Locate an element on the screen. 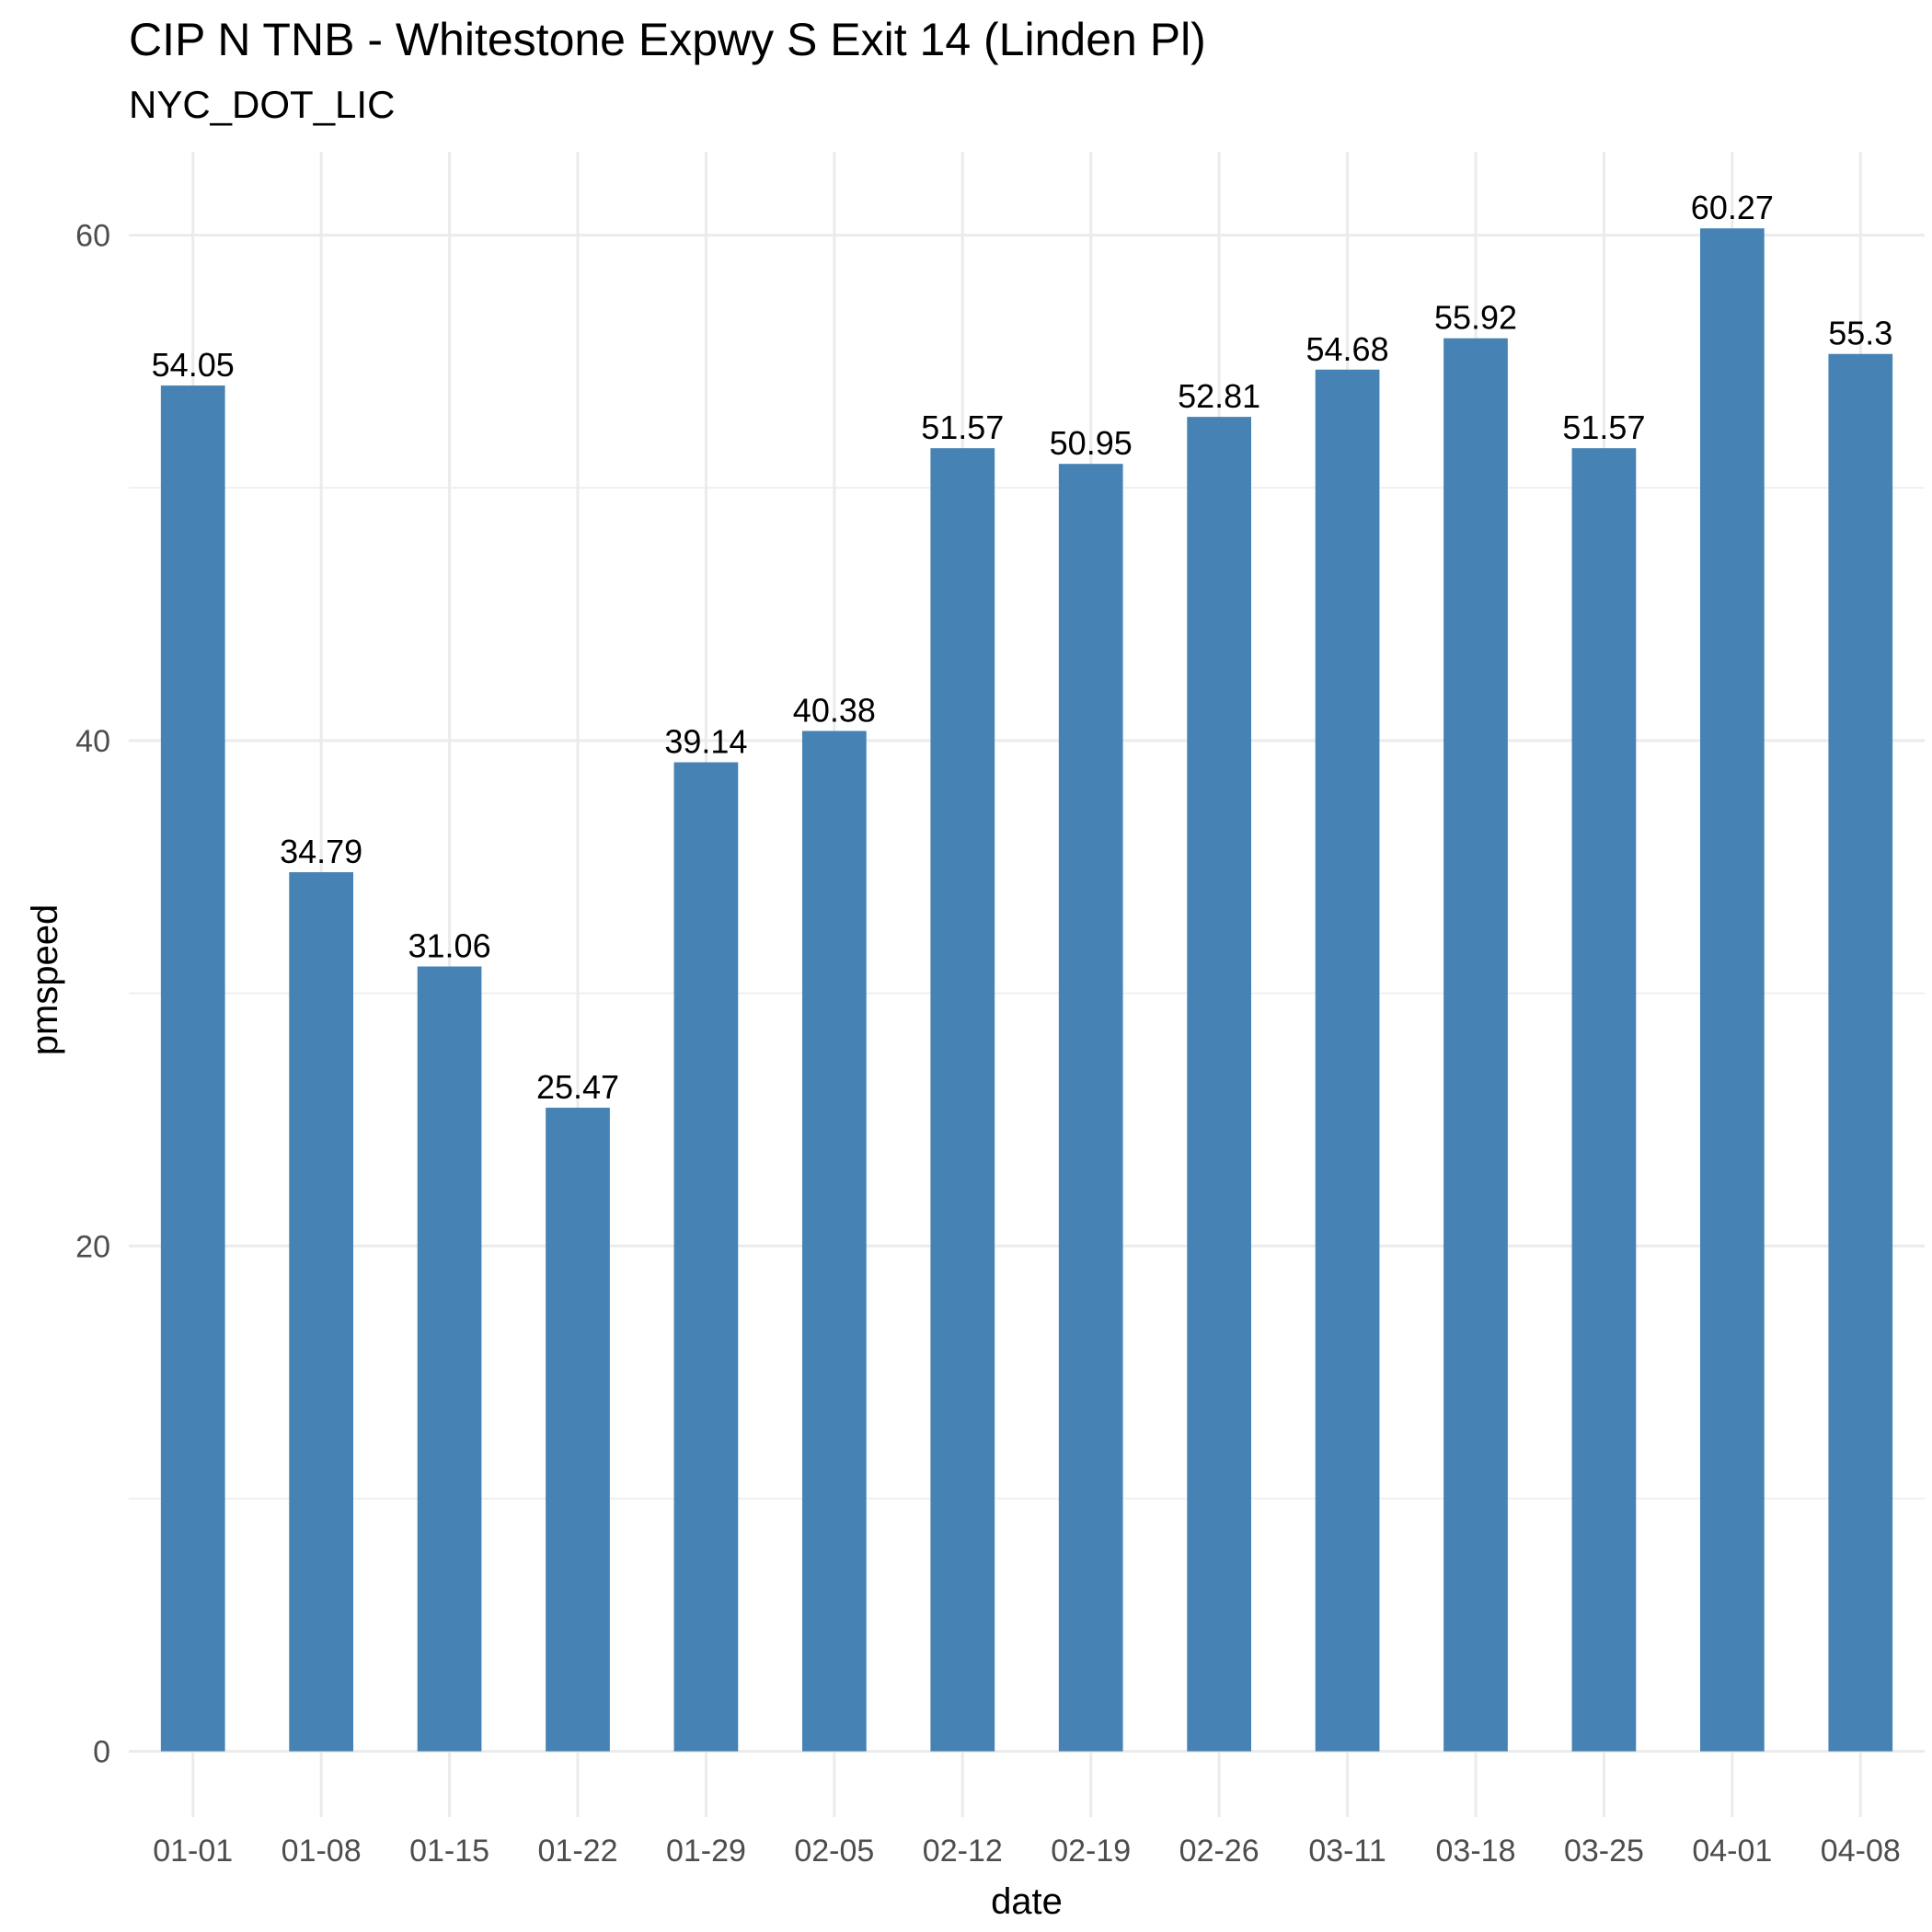 The height and width of the screenshot is (1932, 1932). x-tick-label: 03-18 is located at coordinates (1476, 1851).